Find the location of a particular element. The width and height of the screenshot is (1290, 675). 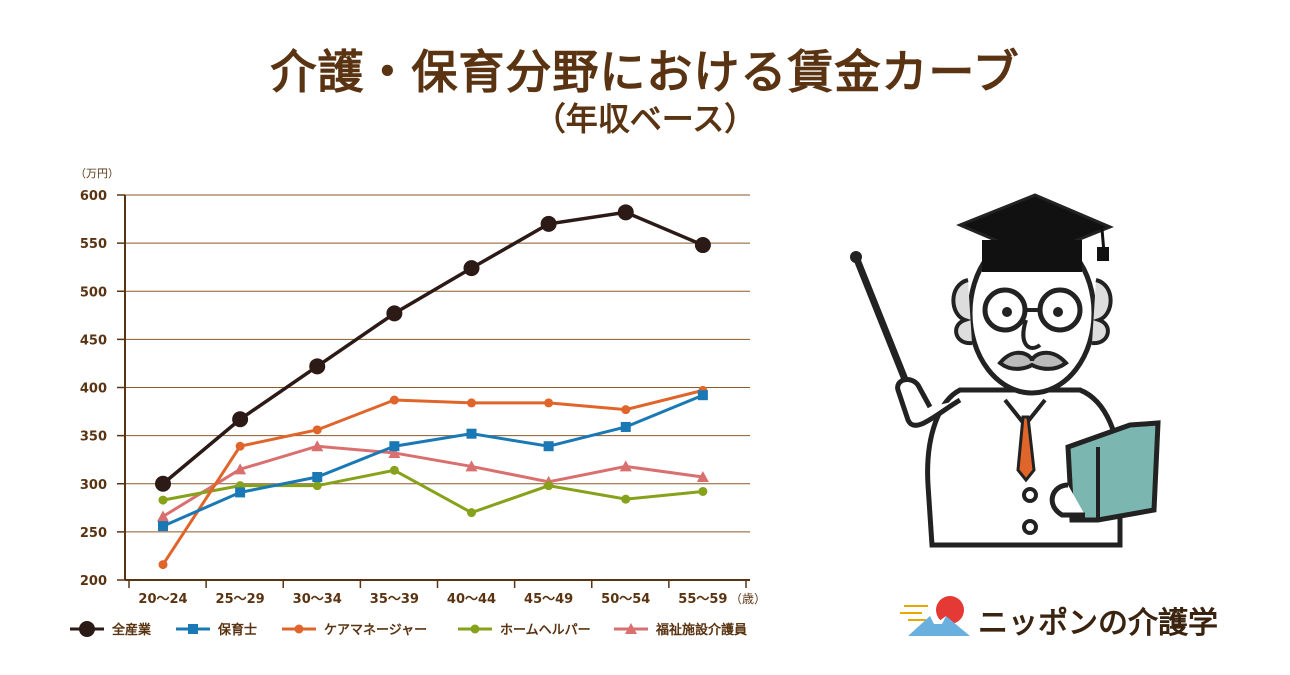

chart-title: 介護・保育分野における賃金カーブ is located at coordinates (645, 72).